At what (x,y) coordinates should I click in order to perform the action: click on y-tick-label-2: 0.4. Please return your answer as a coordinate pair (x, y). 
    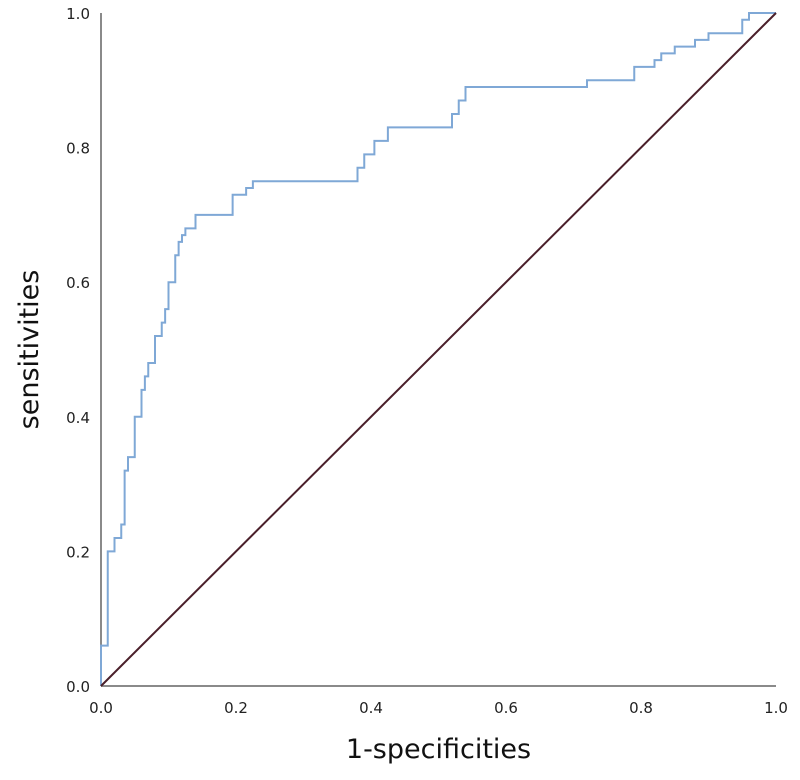
    Looking at the image, I should click on (78, 418).